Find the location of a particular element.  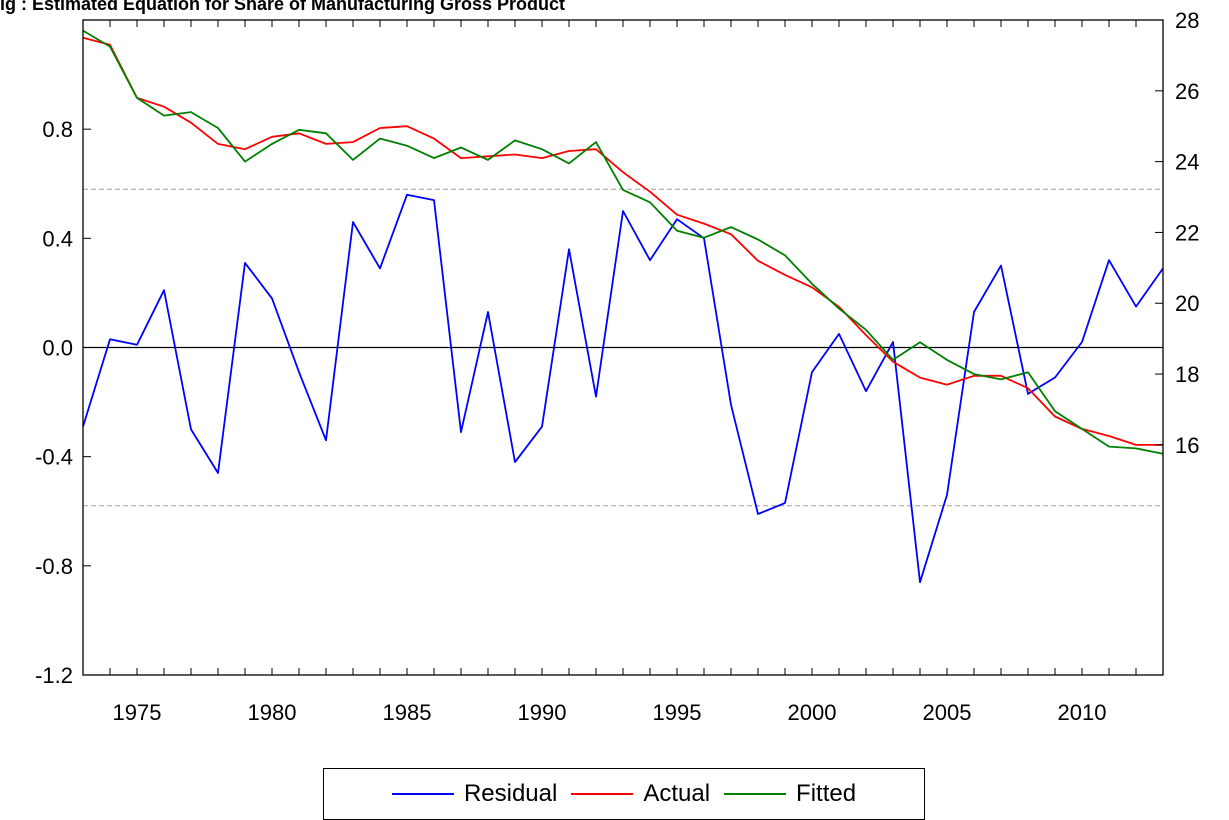

legend-label-residual: Residual is located at coordinates (510, 793).